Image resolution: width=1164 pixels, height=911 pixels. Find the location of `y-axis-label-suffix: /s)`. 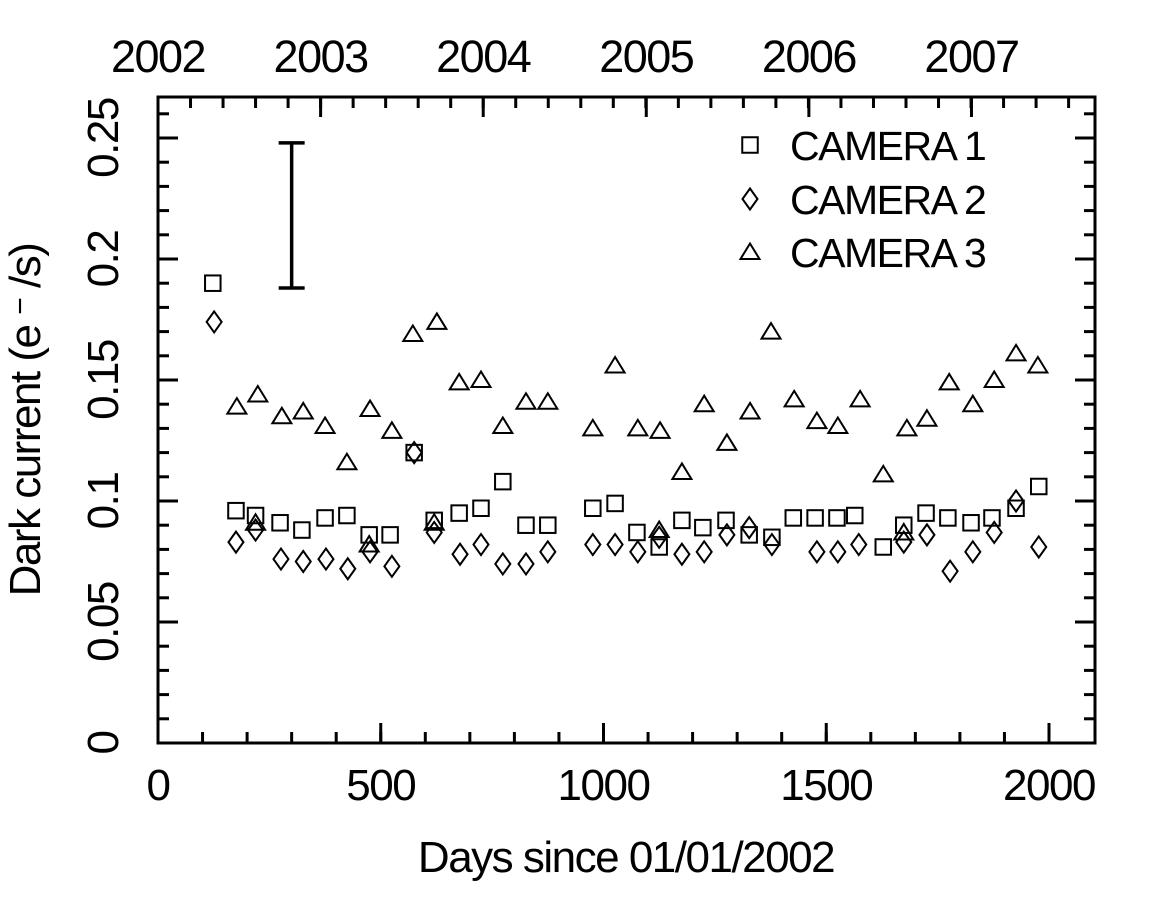

y-axis-label-suffix: /s) is located at coordinates (25, 266).